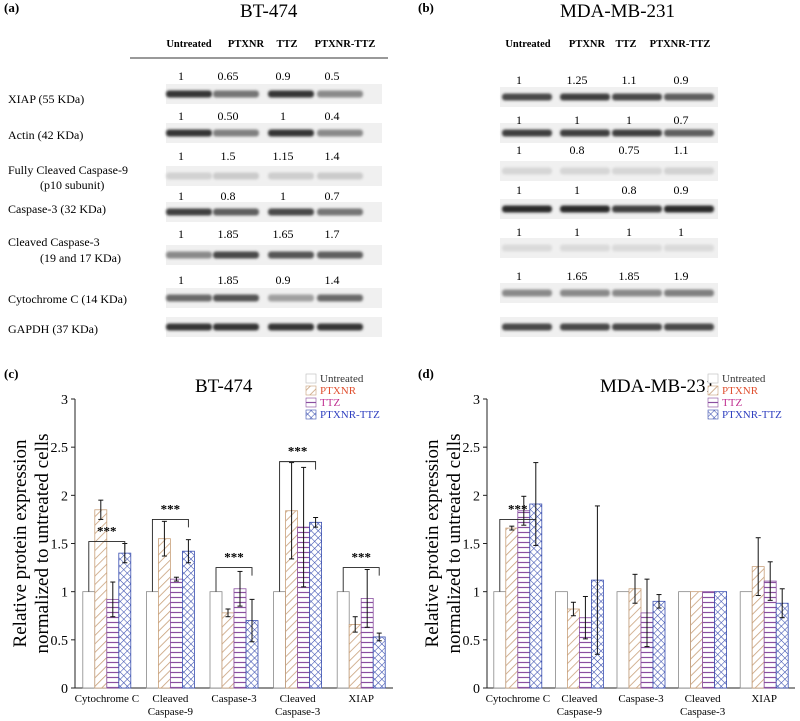  What do you see at coordinates (332, 116) in the screenshot?
I see `band-quant-value: 0.4` at bounding box center [332, 116].